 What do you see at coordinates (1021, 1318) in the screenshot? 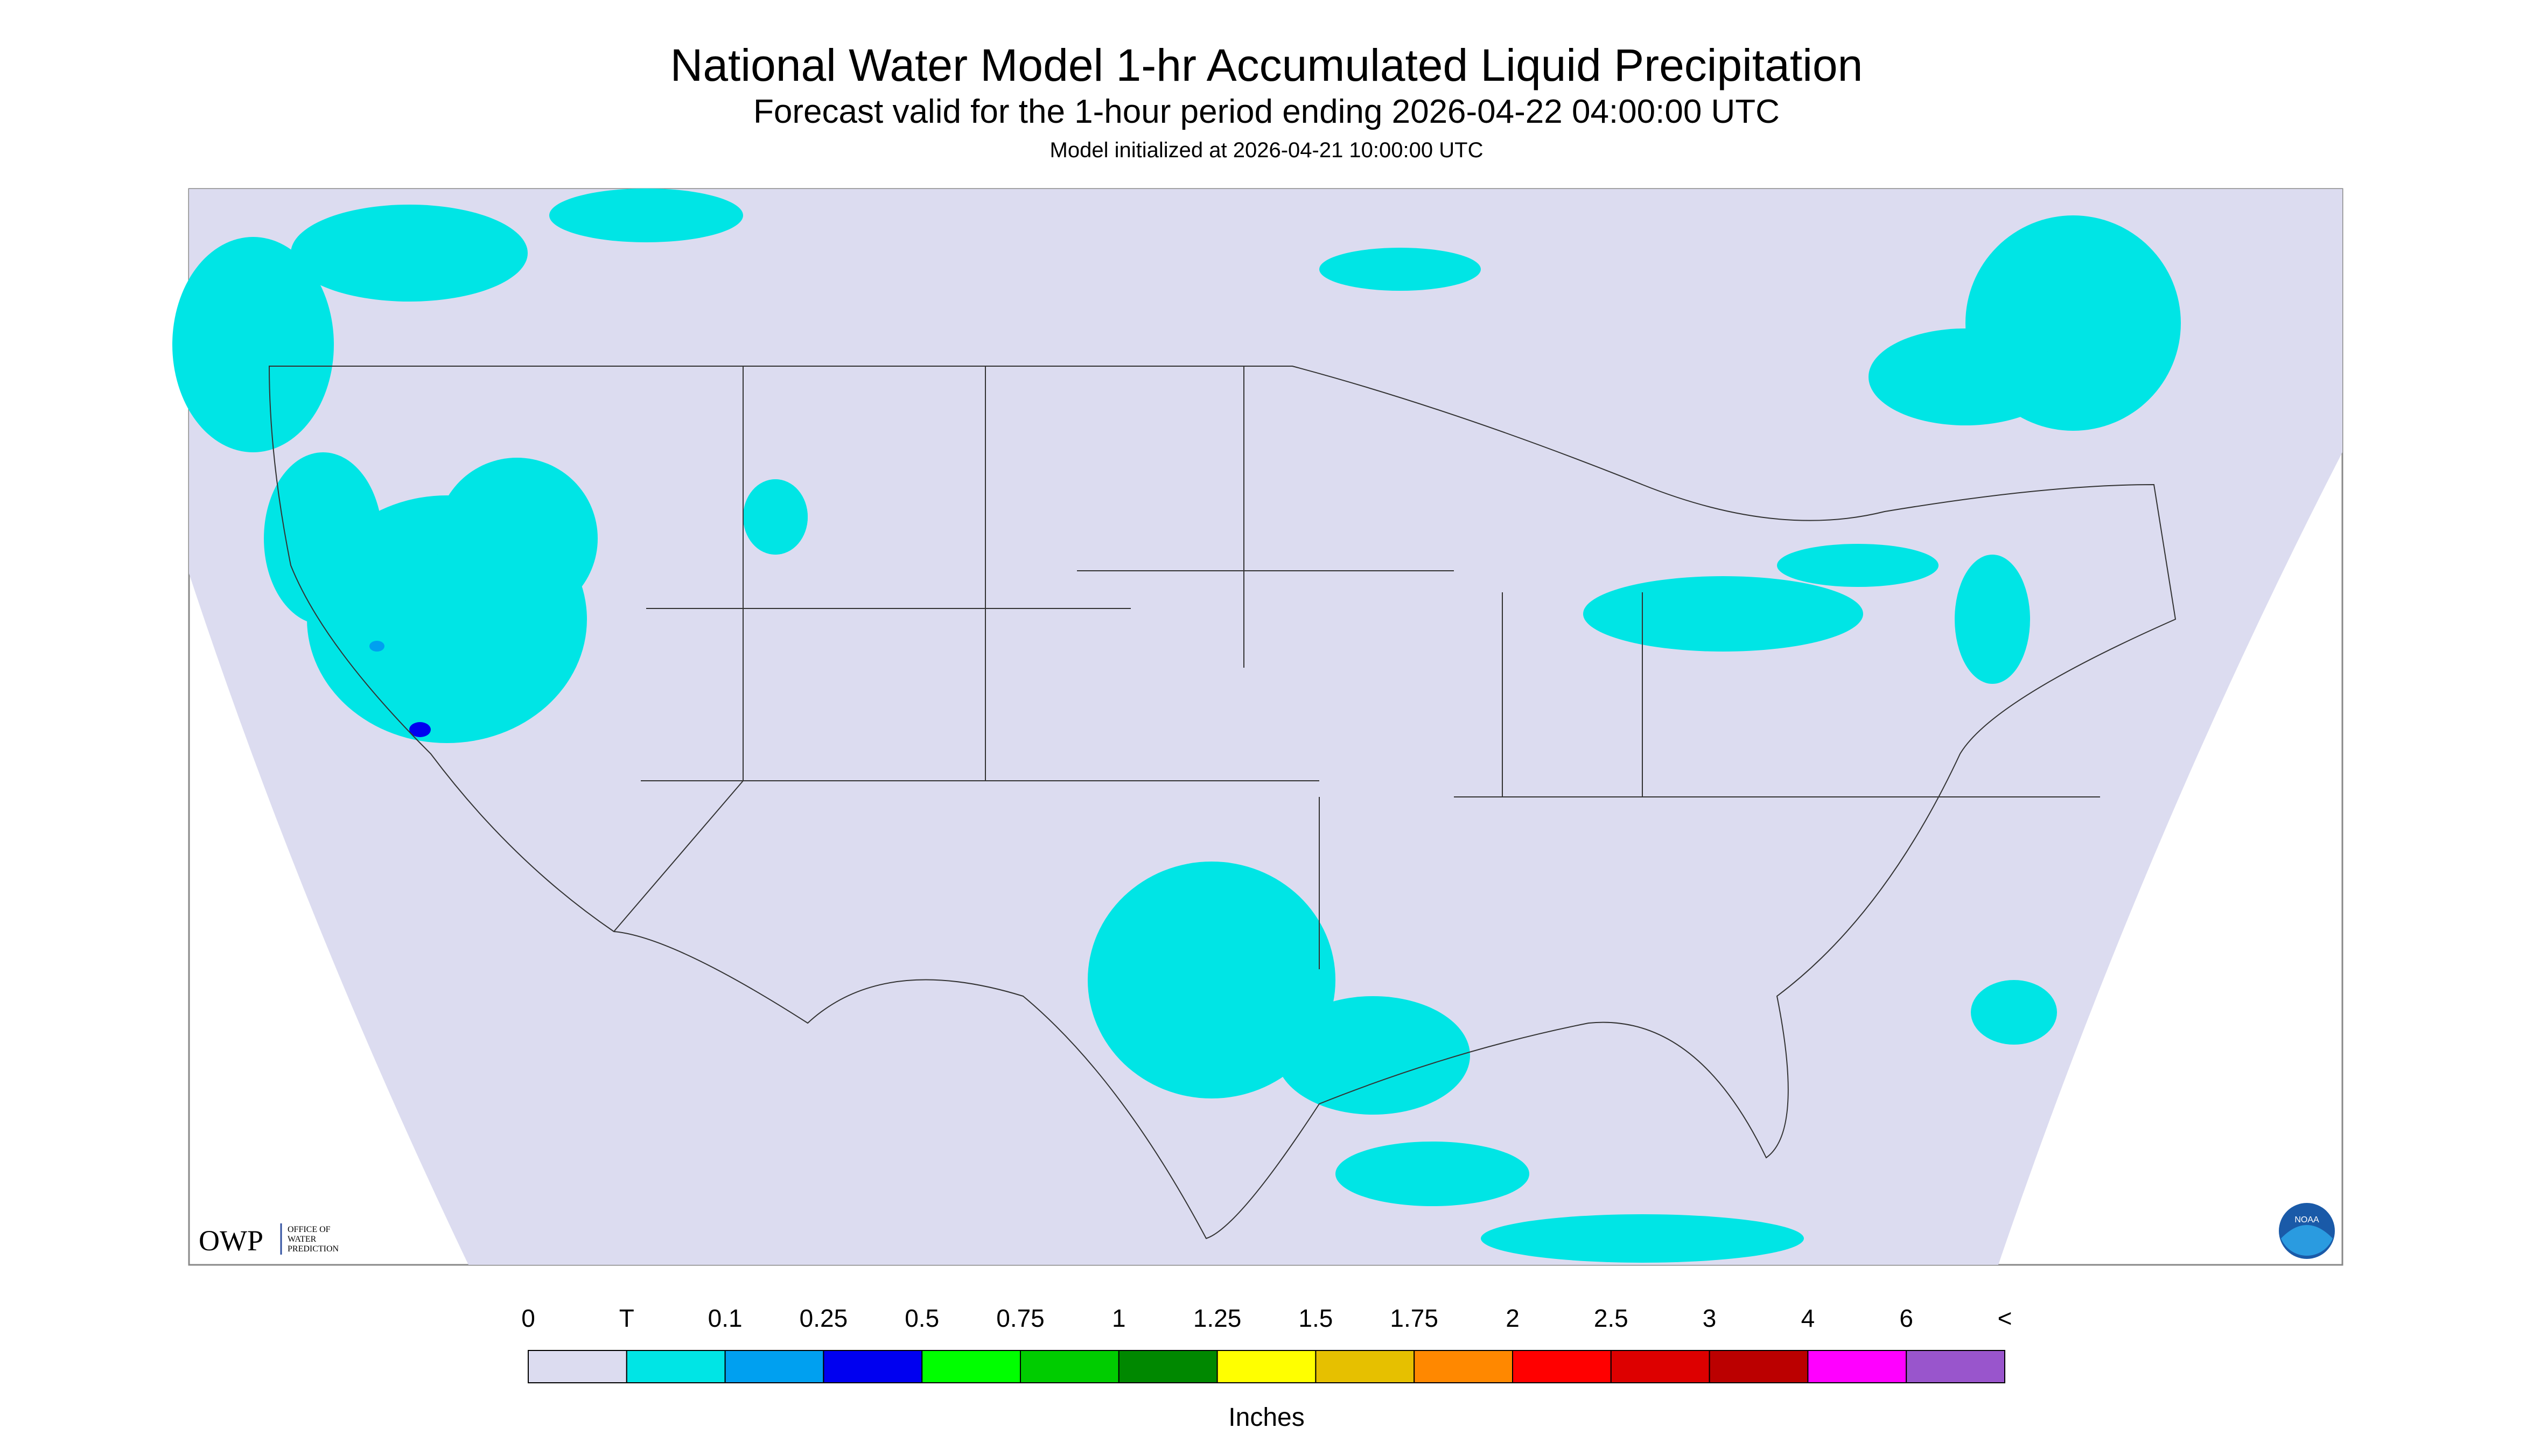
I see `legend-label: 0.75` at bounding box center [1021, 1318].